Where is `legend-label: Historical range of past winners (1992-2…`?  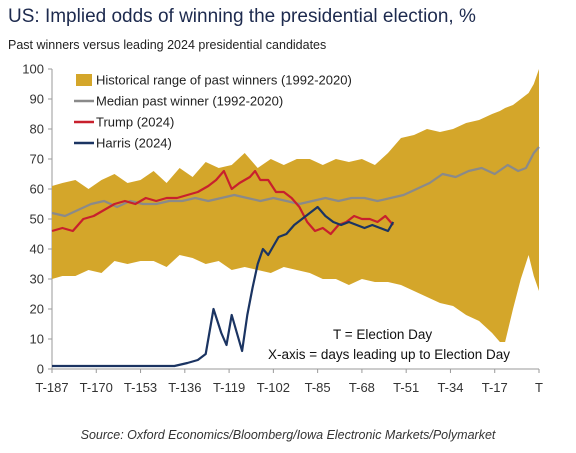
legend-label: Historical range of past winners (1992-2… is located at coordinates (224, 80).